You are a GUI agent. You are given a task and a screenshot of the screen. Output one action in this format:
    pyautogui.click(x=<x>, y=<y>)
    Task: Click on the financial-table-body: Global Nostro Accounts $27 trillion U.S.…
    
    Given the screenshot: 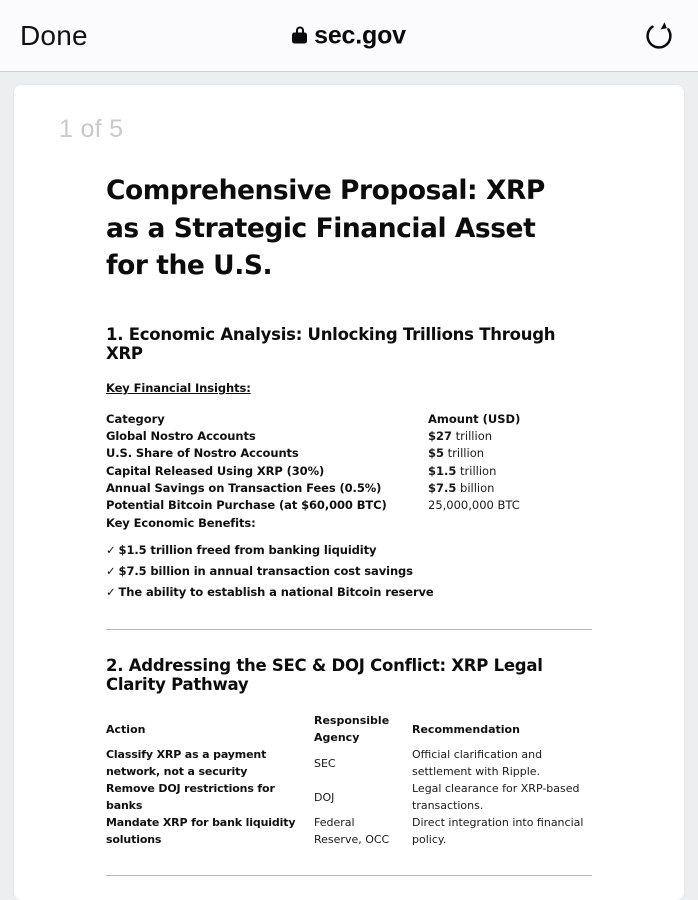 What is the action you would take?
    pyautogui.click(x=349, y=471)
    